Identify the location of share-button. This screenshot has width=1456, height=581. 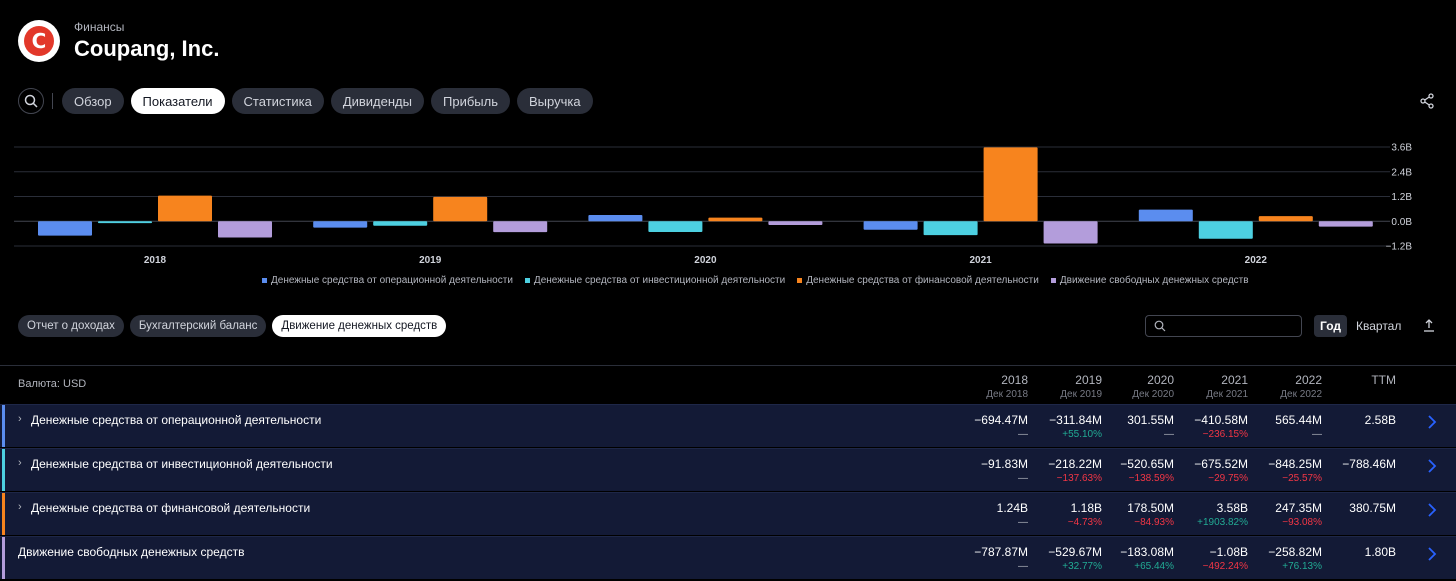
(1427, 101).